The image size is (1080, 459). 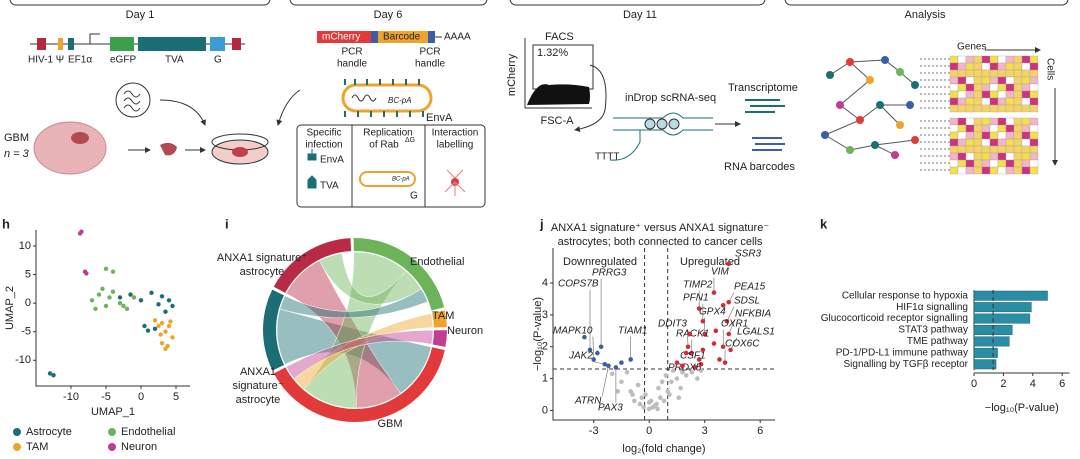 What do you see at coordinates (578, 284) in the screenshot?
I see `gene-label: COPS7B` at bounding box center [578, 284].